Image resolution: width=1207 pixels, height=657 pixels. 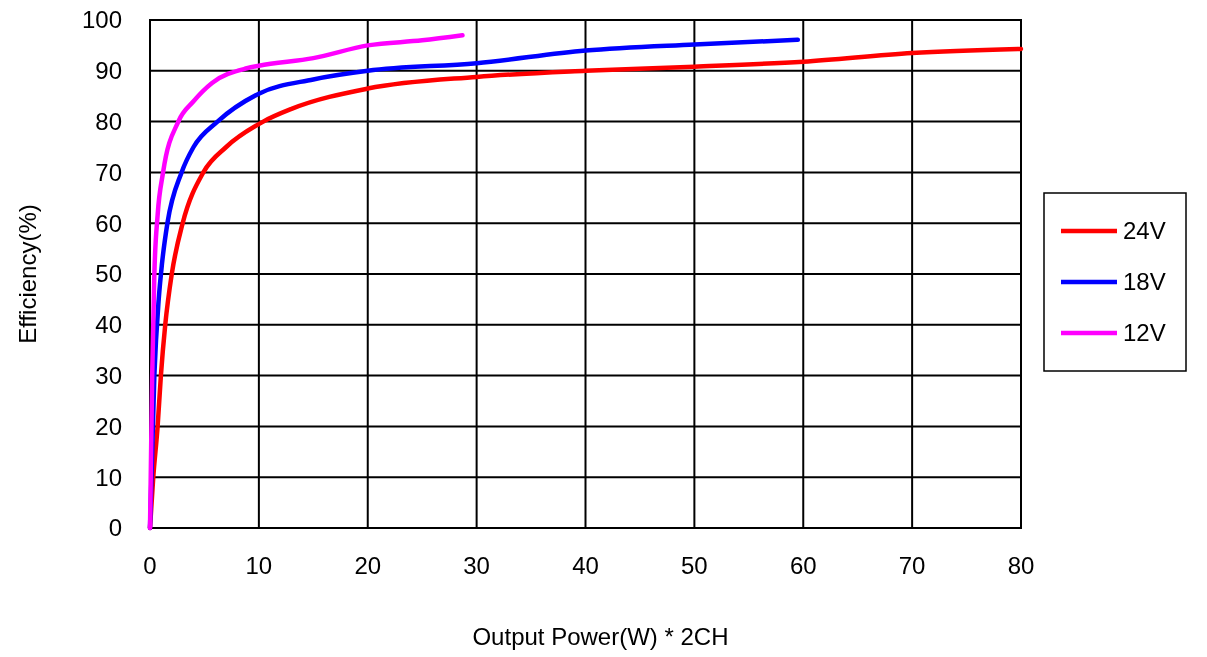 What do you see at coordinates (108, 121) in the screenshot?
I see `y-tick-label: 80` at bounding box center [108, 121].